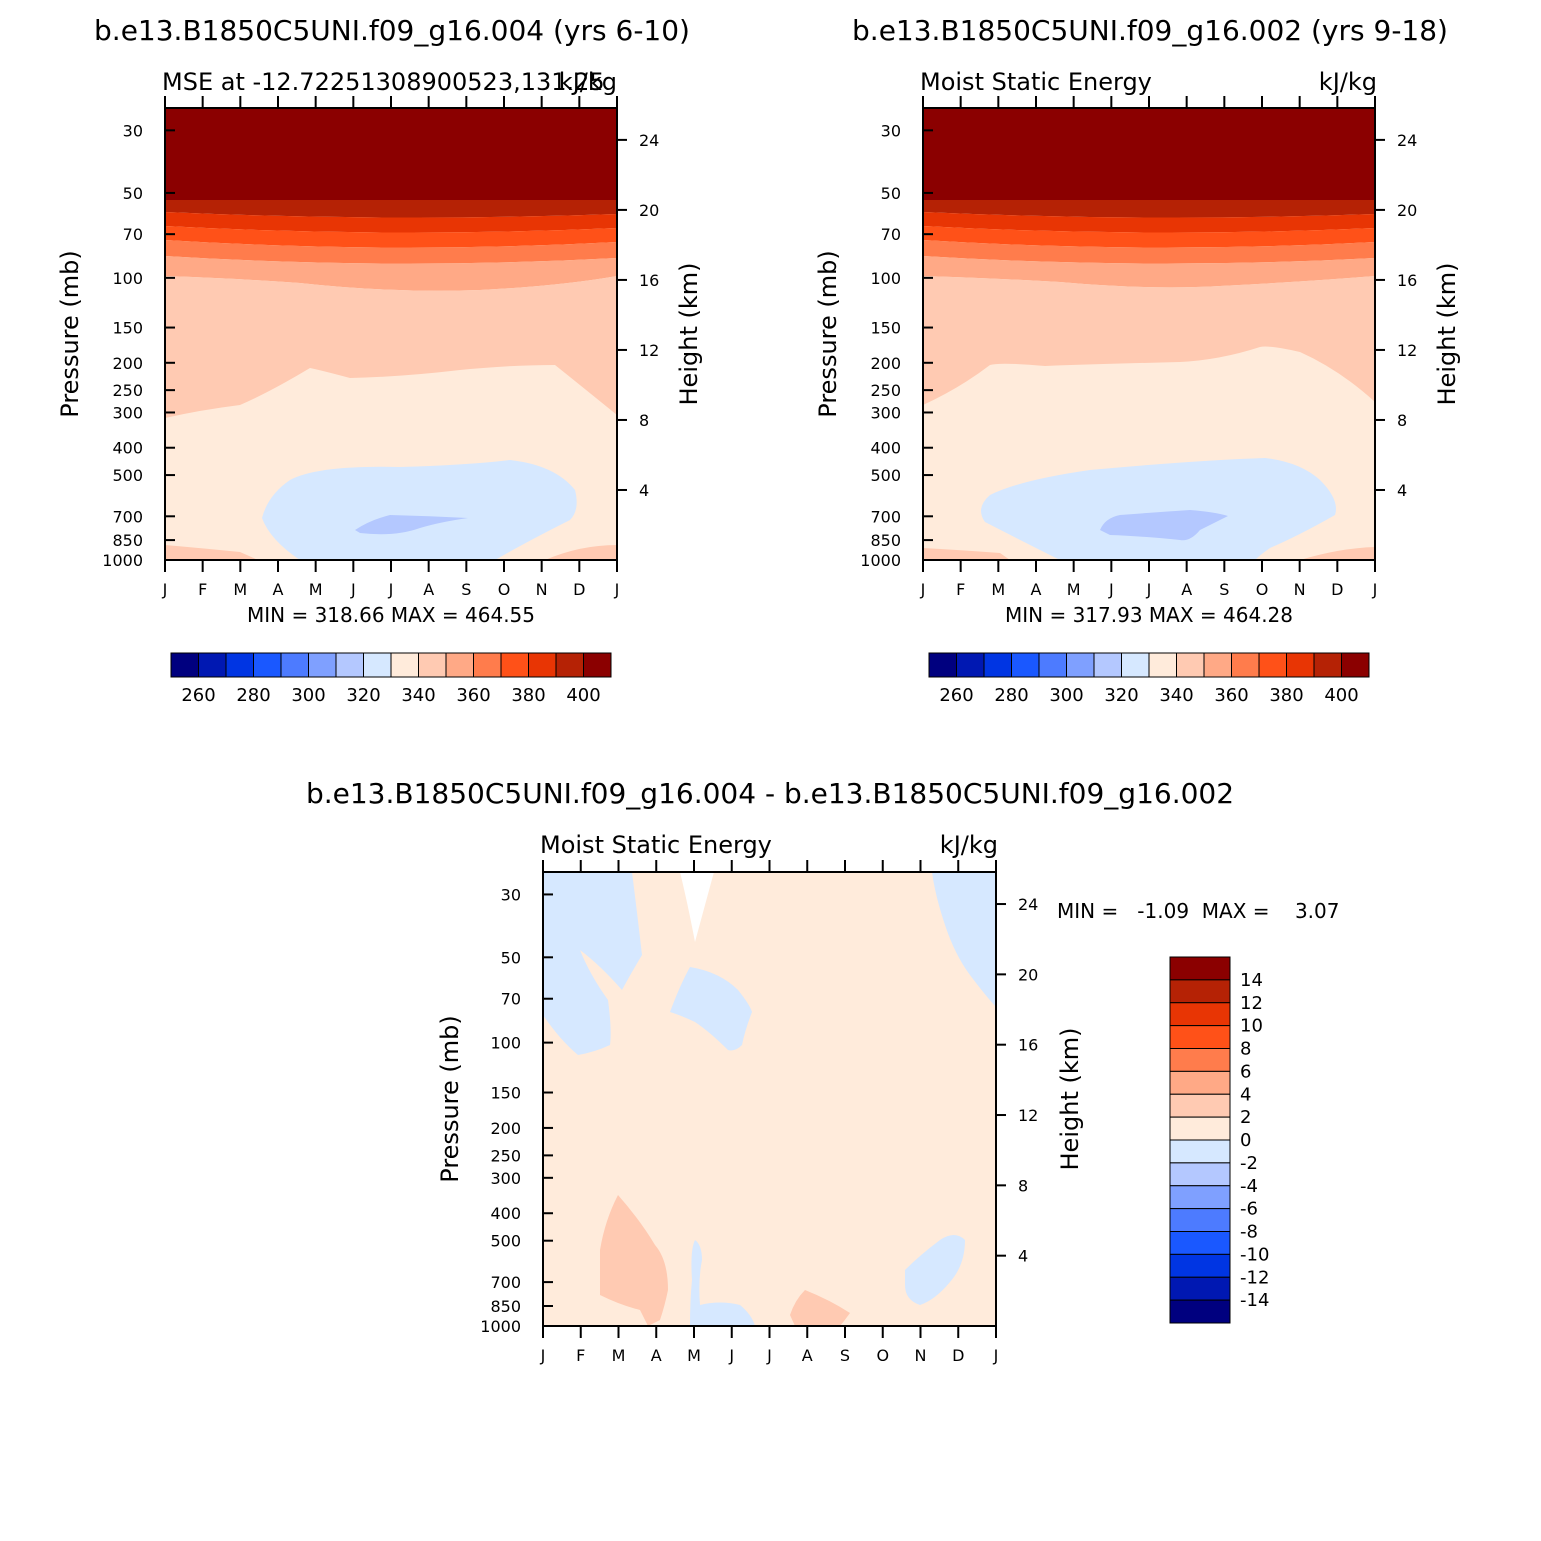 The image size is (1541, 1541). Describe the element at coordinates (1447, 334) in the screenshot. I see `panel-2-ylabel2: Height (km)` at that location.